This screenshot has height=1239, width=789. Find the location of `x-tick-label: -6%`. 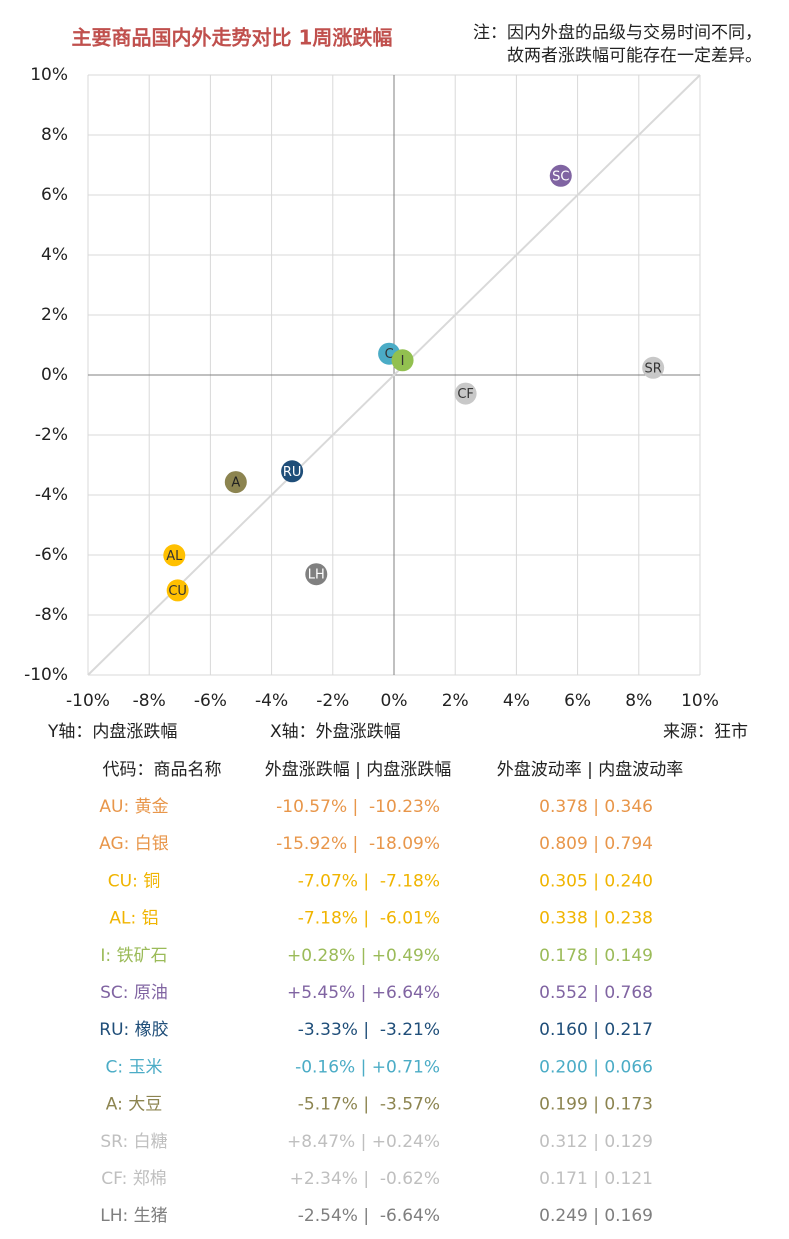

x-tick-label: -6% is located at coordinates (210, 701).